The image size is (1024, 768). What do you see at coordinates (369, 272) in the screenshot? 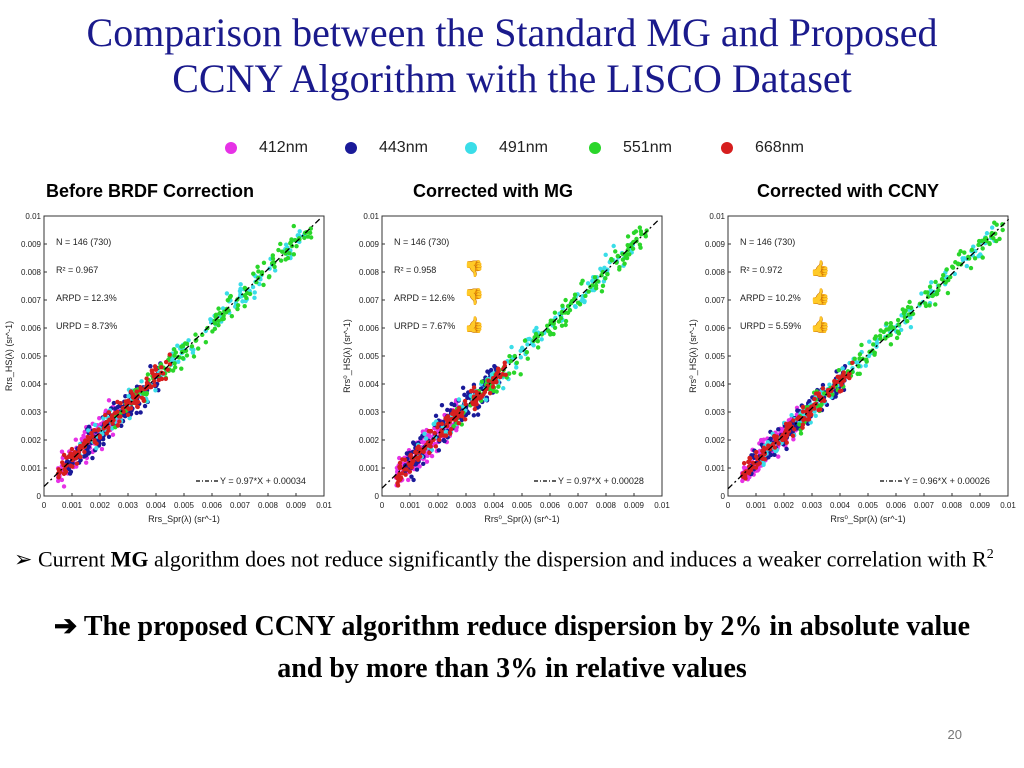
I see `y-tick-label: 0.008` at bounding box center [369, 272].